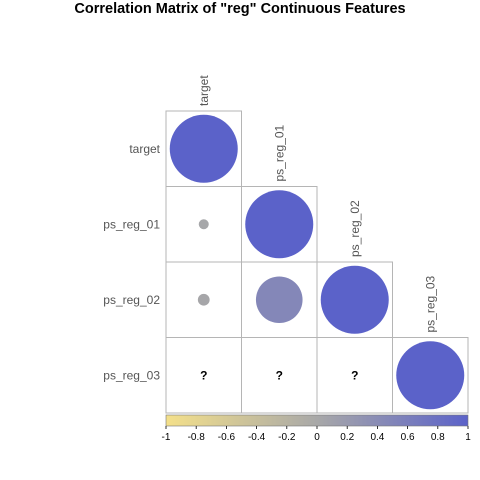  Describe the element at coordinates (355, 228) in the screenshot. I see `column-label-ps_reg_02: ps_reg_02` at that location.